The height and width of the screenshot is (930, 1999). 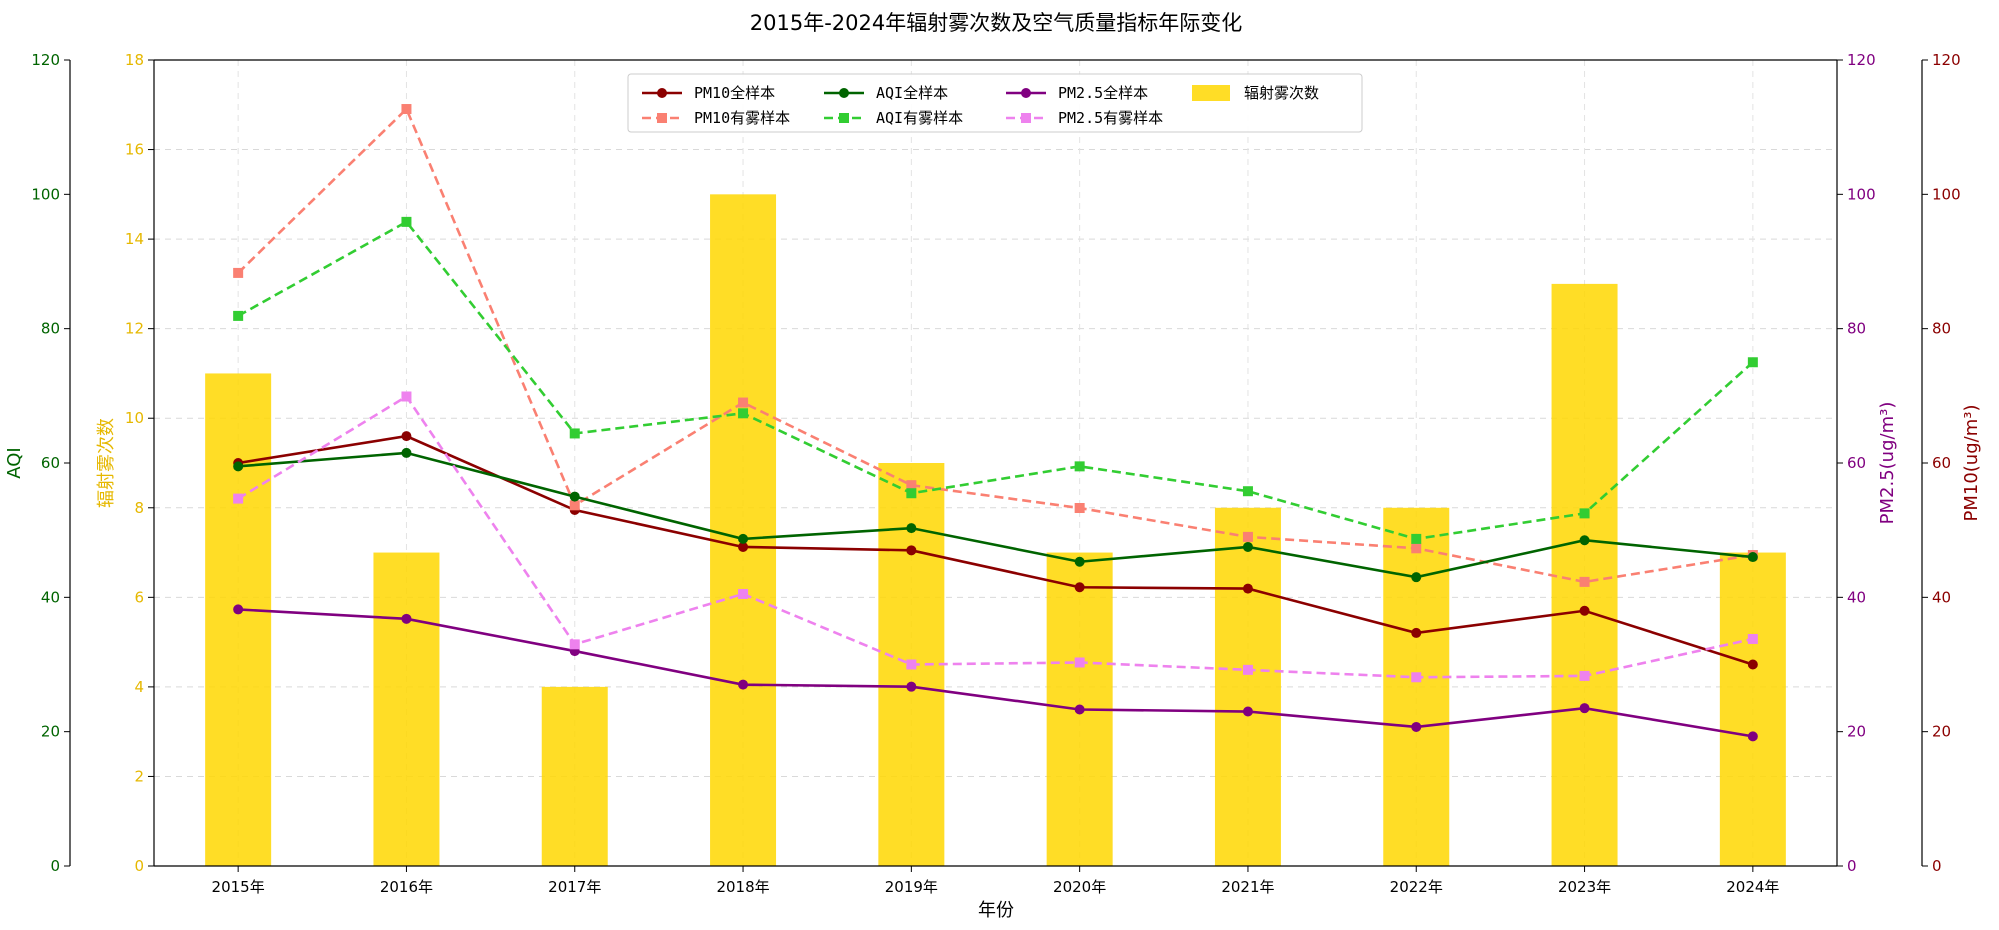 I want to click on pm10-tick-label: 60, so click(x=1941, y=463).